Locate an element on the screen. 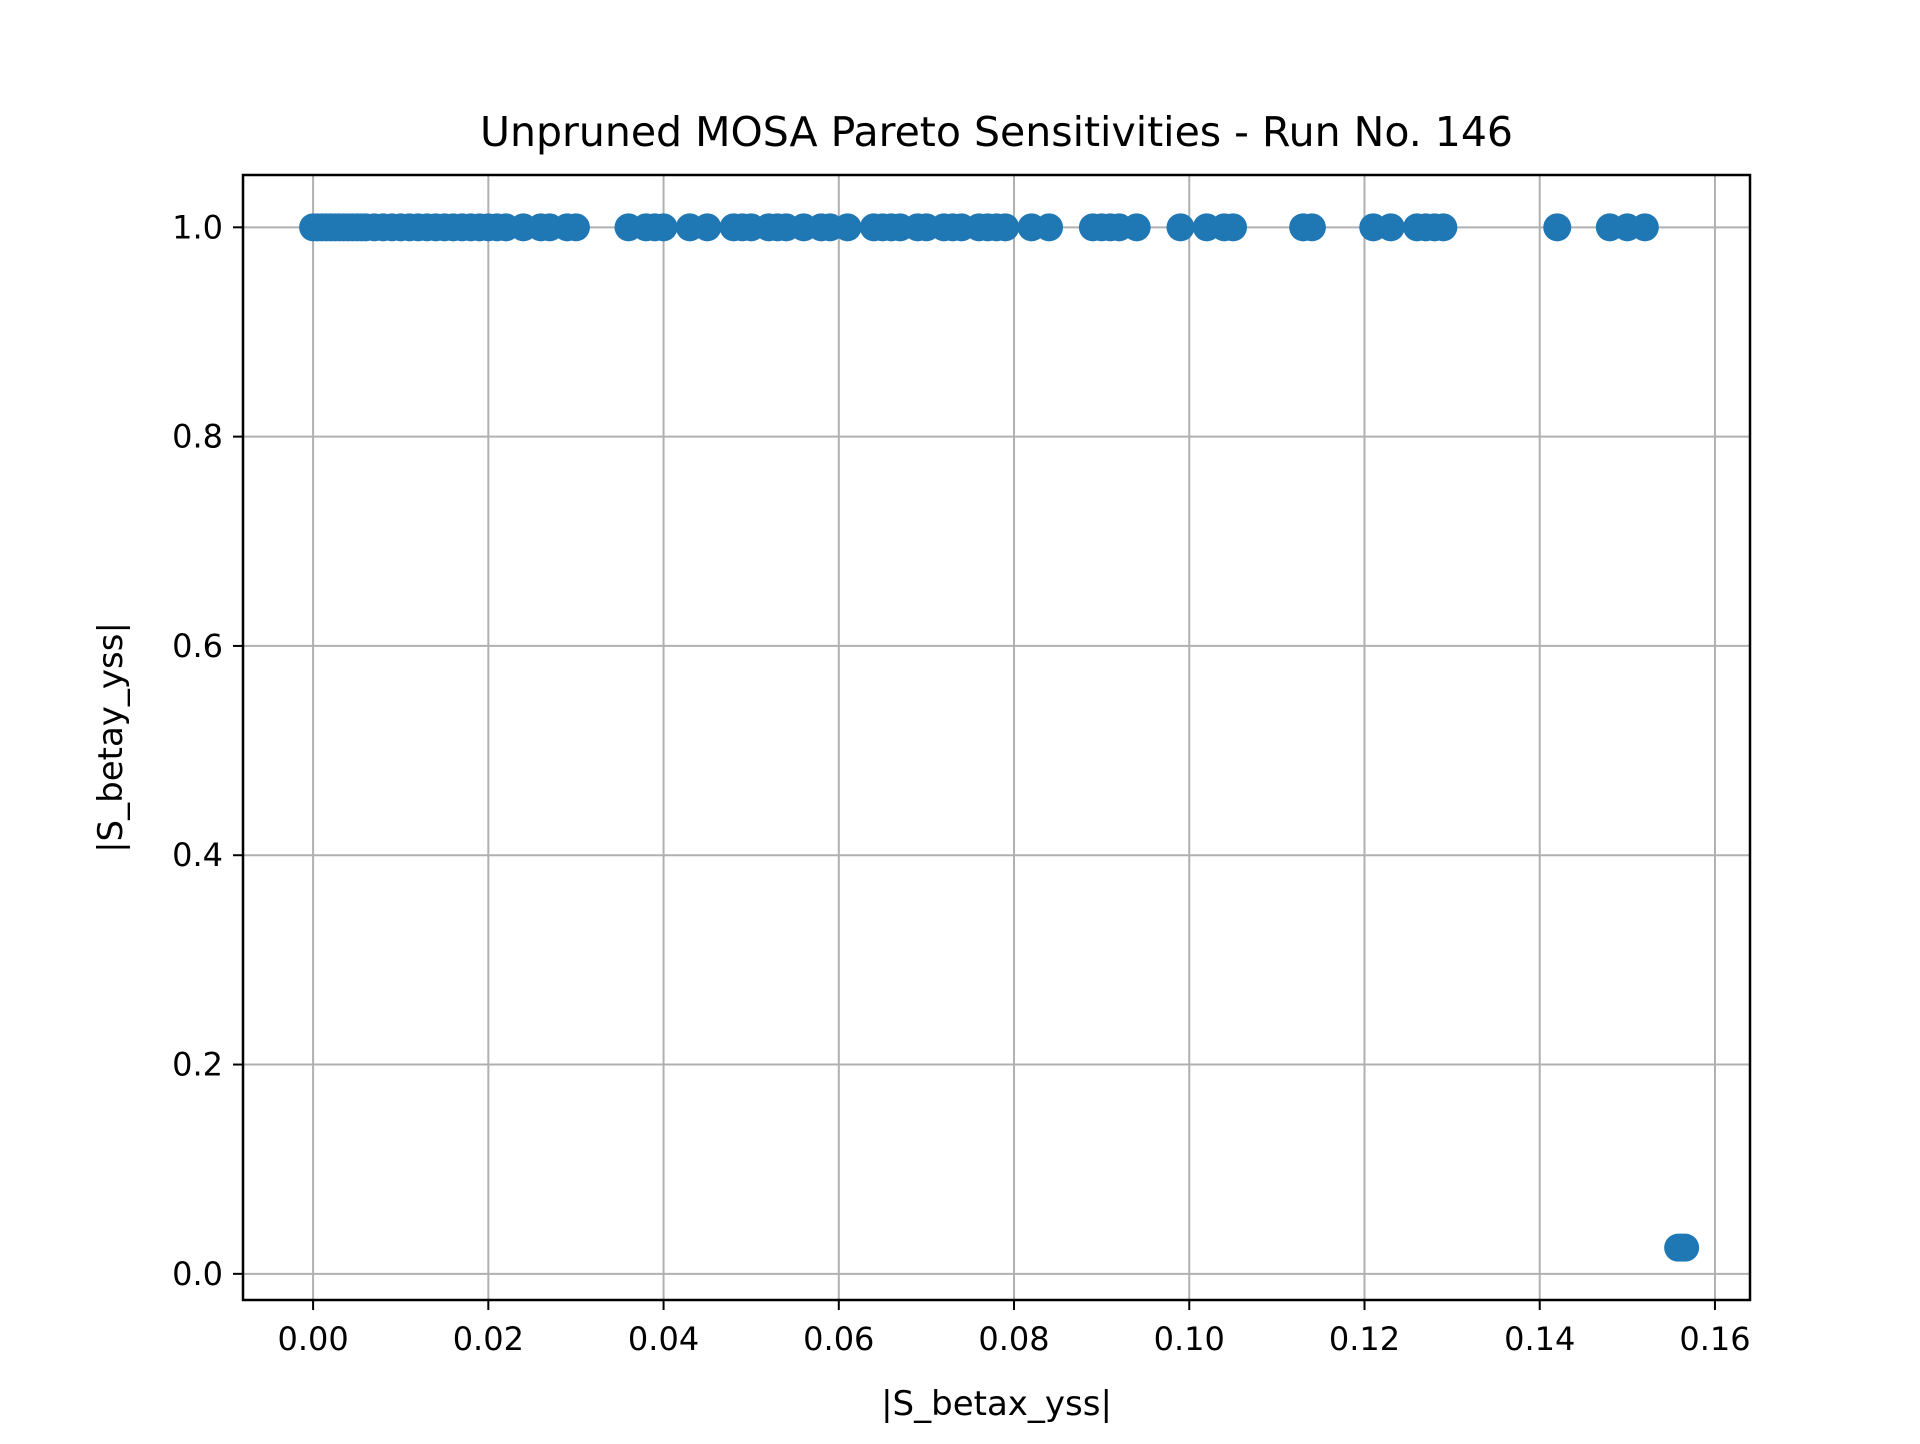  y-tick-label: 0.4 is located at coordinates (197, 855).